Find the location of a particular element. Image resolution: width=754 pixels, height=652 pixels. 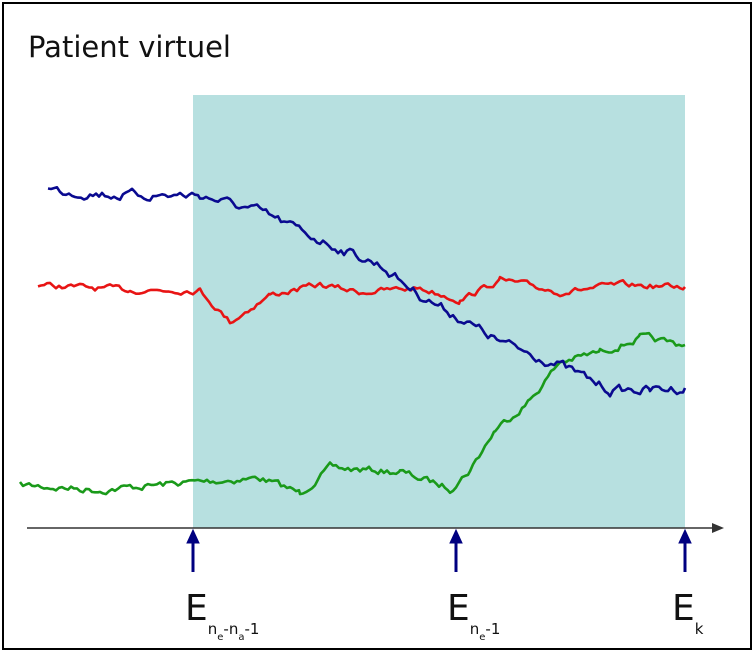

marker-arrows is located at coordinates (439, 550).